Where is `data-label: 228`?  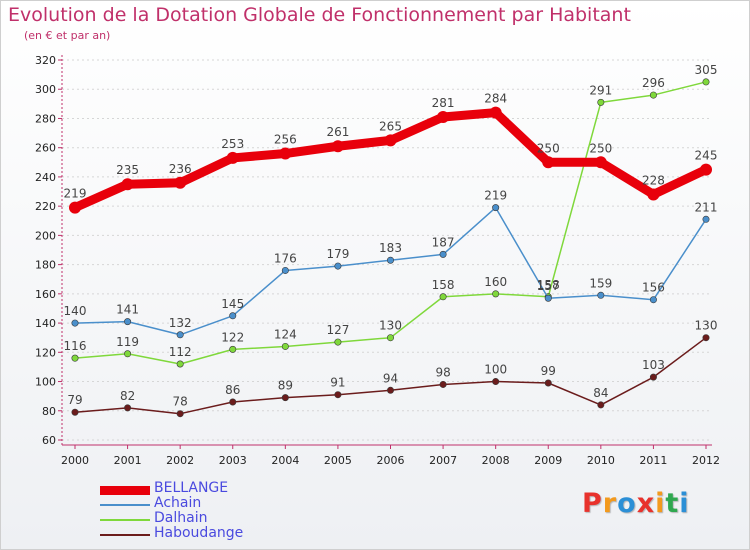 data-label: 228 is located at coordinates (653, 180).